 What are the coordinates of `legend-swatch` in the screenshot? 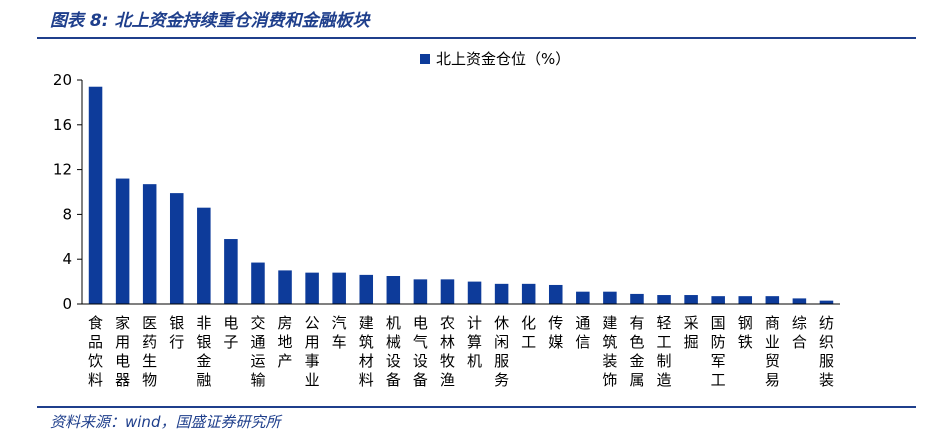 It's located at (425, 59).